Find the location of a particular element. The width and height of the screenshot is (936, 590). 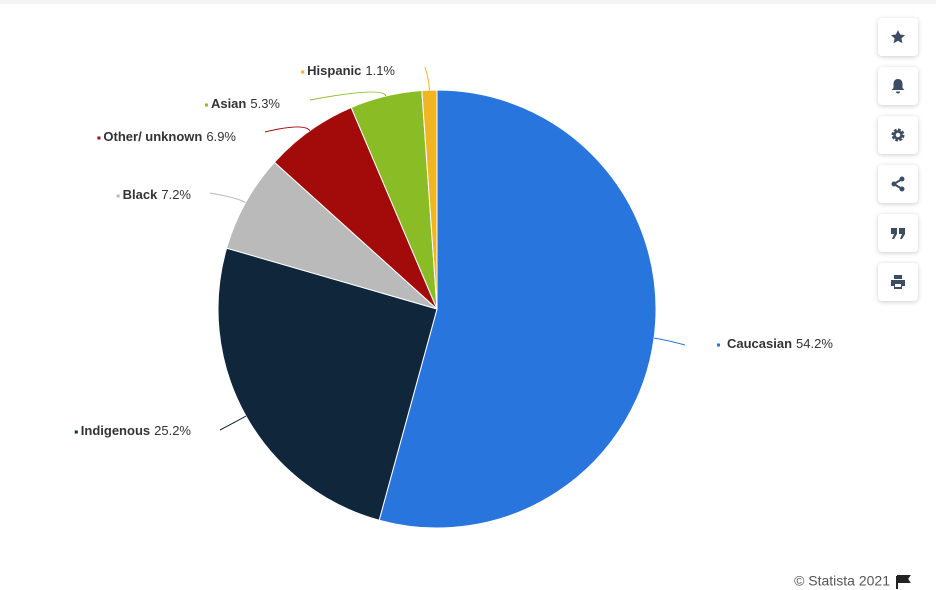

data-label: Black 7.2% is located at coordinates (157, 194).